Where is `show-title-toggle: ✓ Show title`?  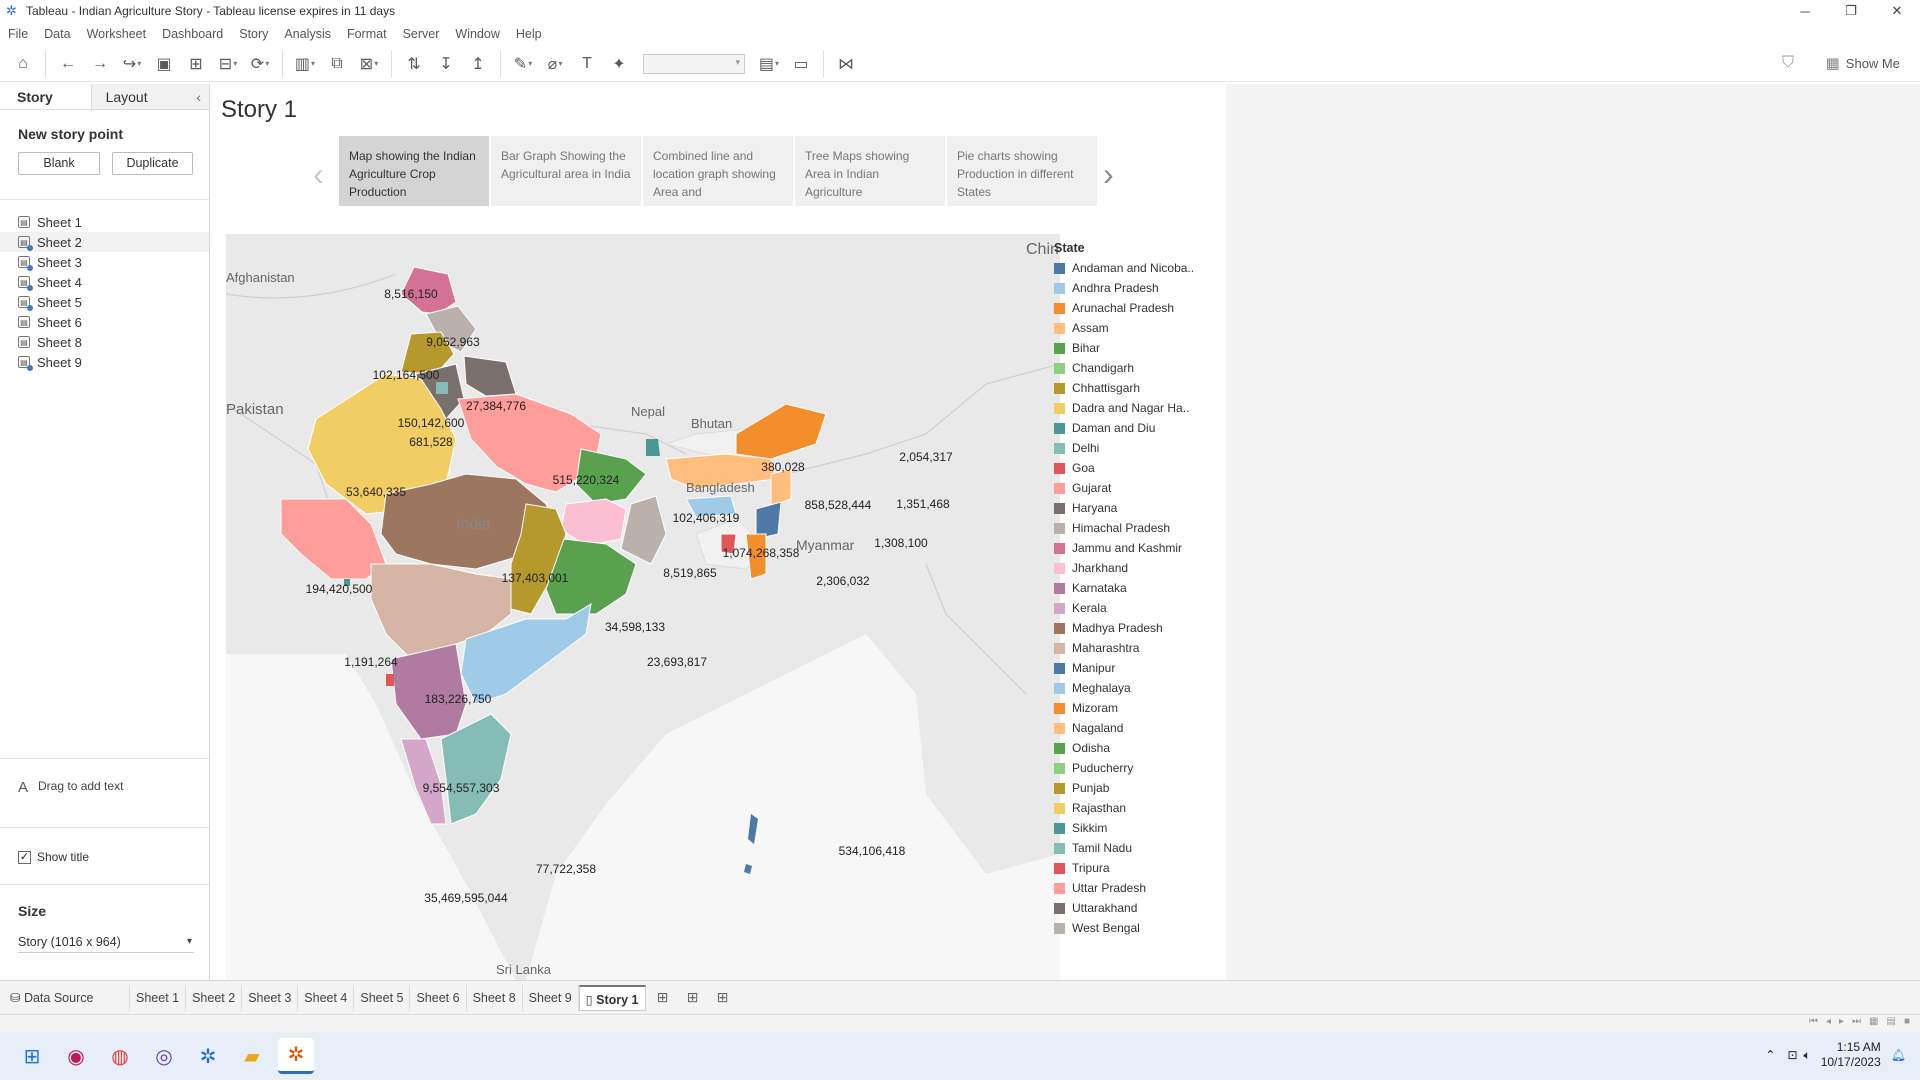
show-title-toggle: ✓ Show title is located at coordinates (53, 857).